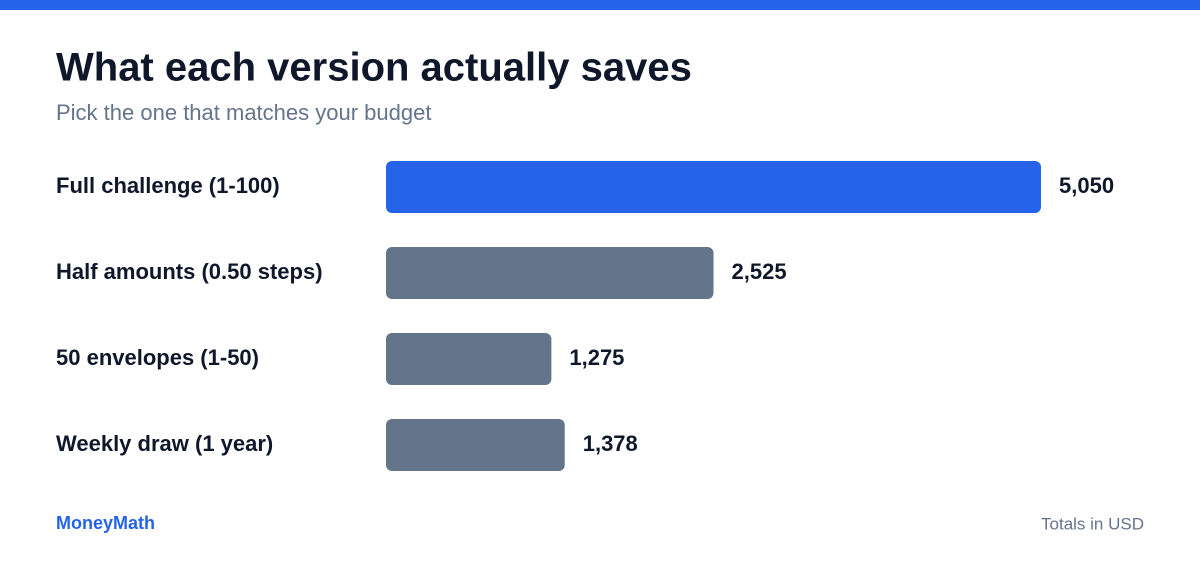 The image size is (1200, 564). I want to click on note: Totals in USD, so click(1092, 523).